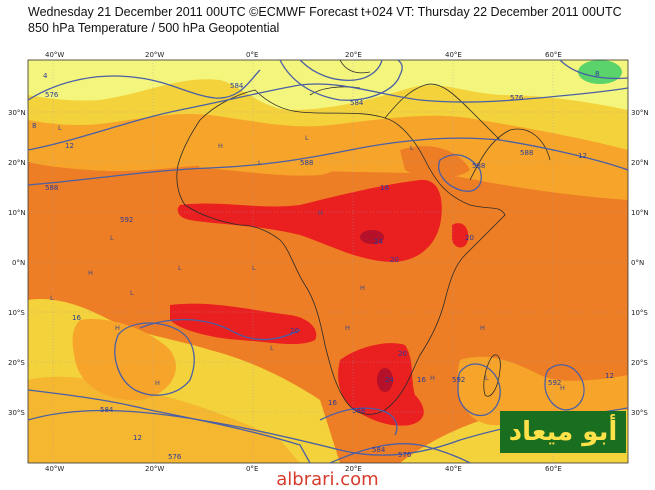  What do you see at coordinates (303, 55) in the screenshot?
I see `lon-ticks-top: 40°W 20°W 0°E 20°E 40°E 60°E` at bounding box center [303, 55].